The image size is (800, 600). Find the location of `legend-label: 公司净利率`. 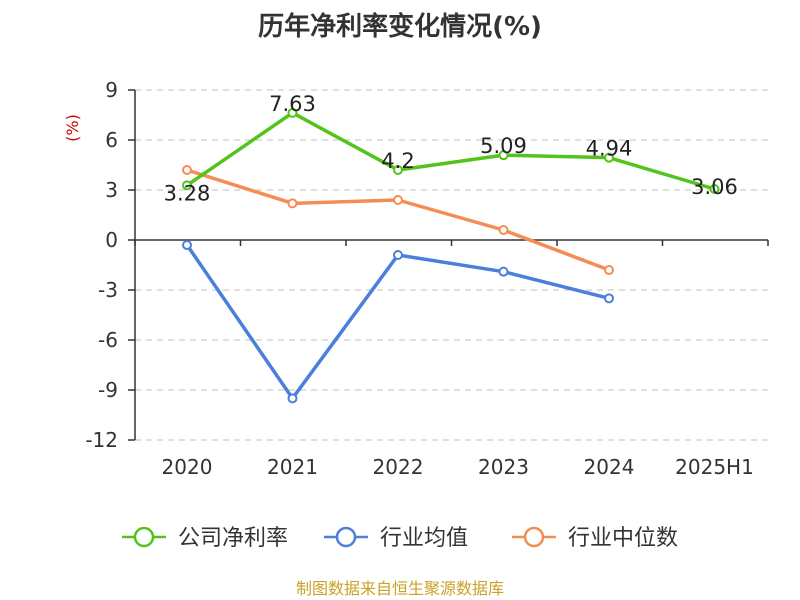

legend-label: 公司净利率 is located at coordinates (233, 538).